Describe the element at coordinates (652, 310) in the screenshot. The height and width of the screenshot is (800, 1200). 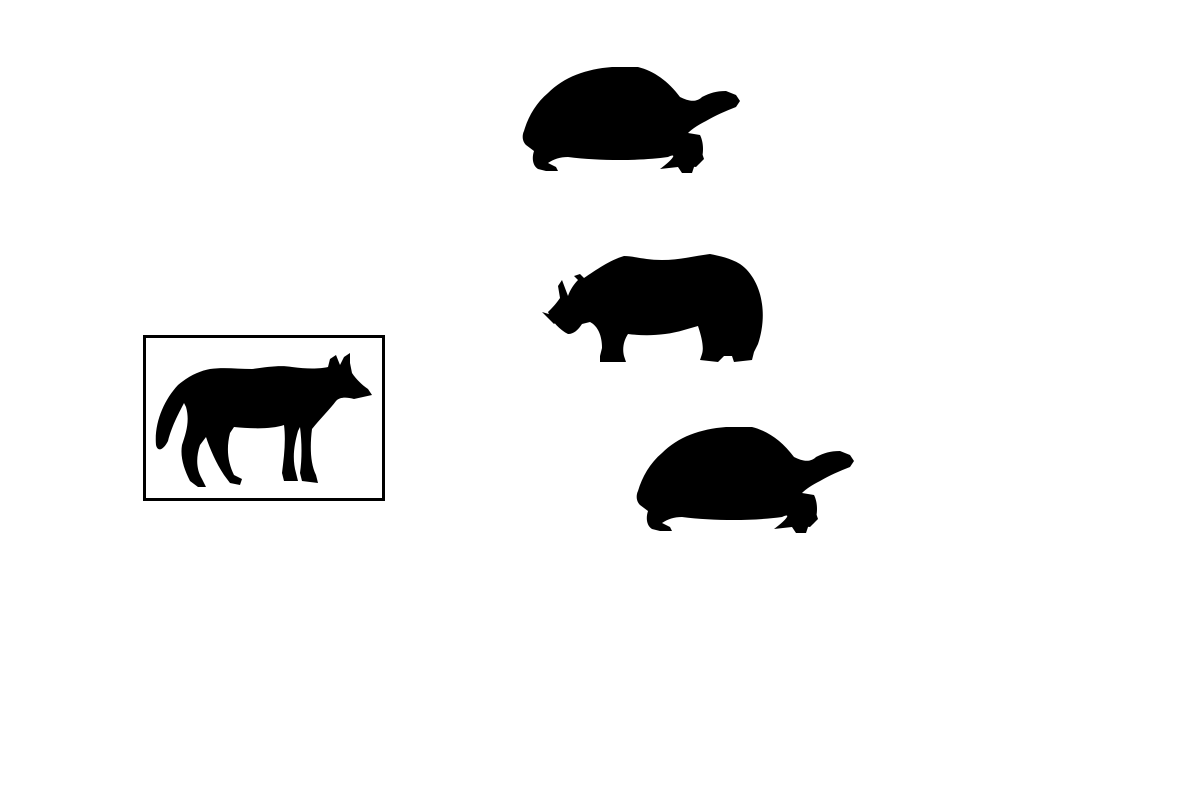
I see `rhinoceros-icon` at that location.